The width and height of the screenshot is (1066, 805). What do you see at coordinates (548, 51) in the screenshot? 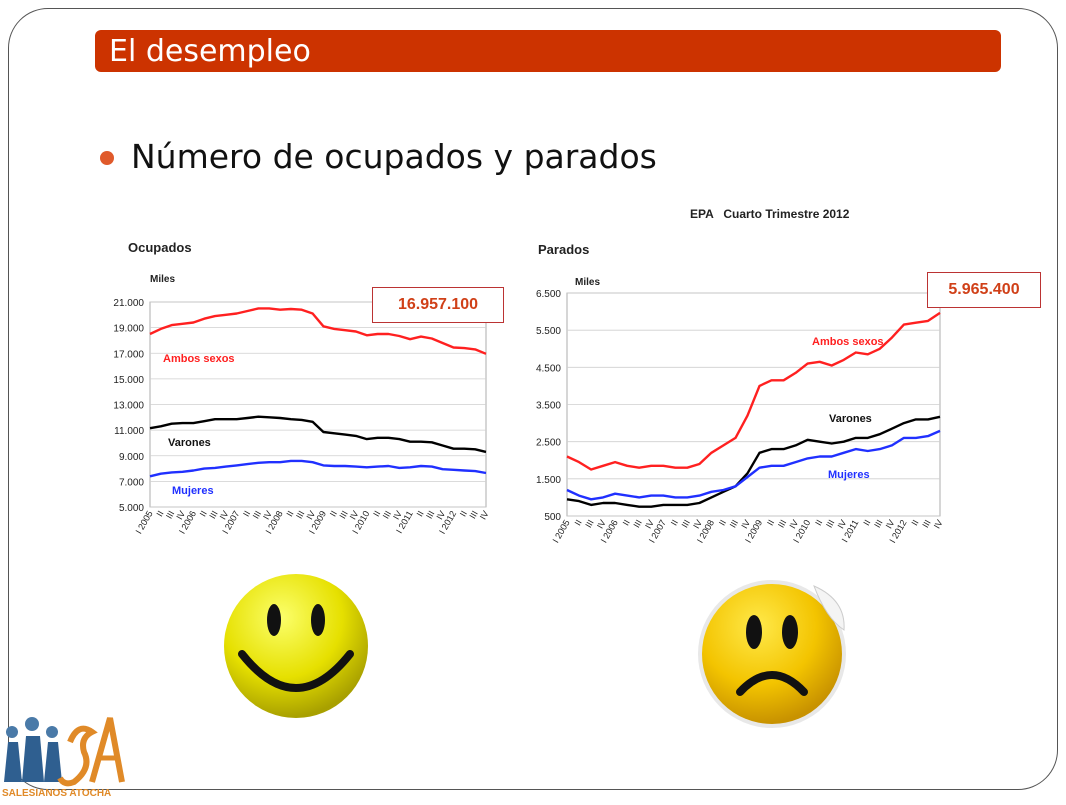
I see `title-bar: El desempleo` at bounding box center [548, 51].